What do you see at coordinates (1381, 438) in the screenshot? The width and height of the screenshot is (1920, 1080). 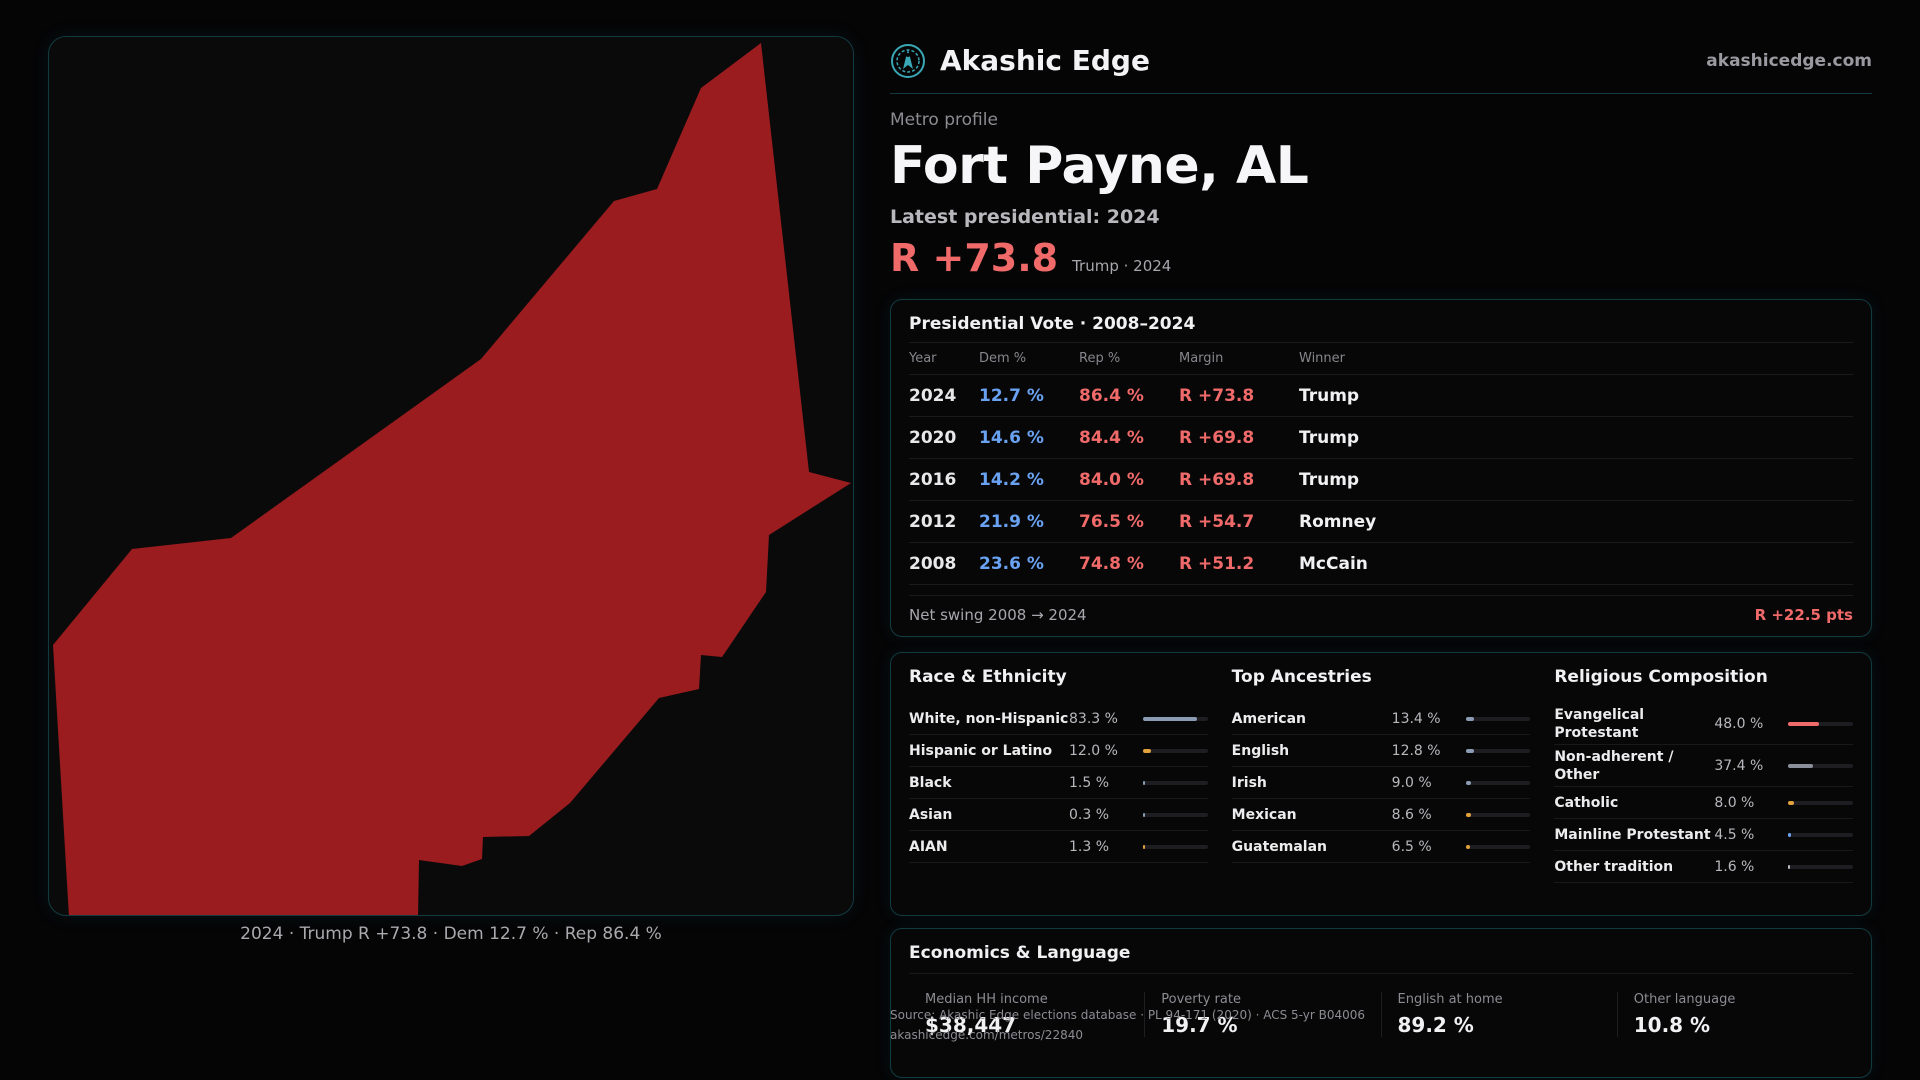 I see `table-row: 2020 14.6 % 84.4 % R +69.8 Trump` at bounding box center [1381, 438].